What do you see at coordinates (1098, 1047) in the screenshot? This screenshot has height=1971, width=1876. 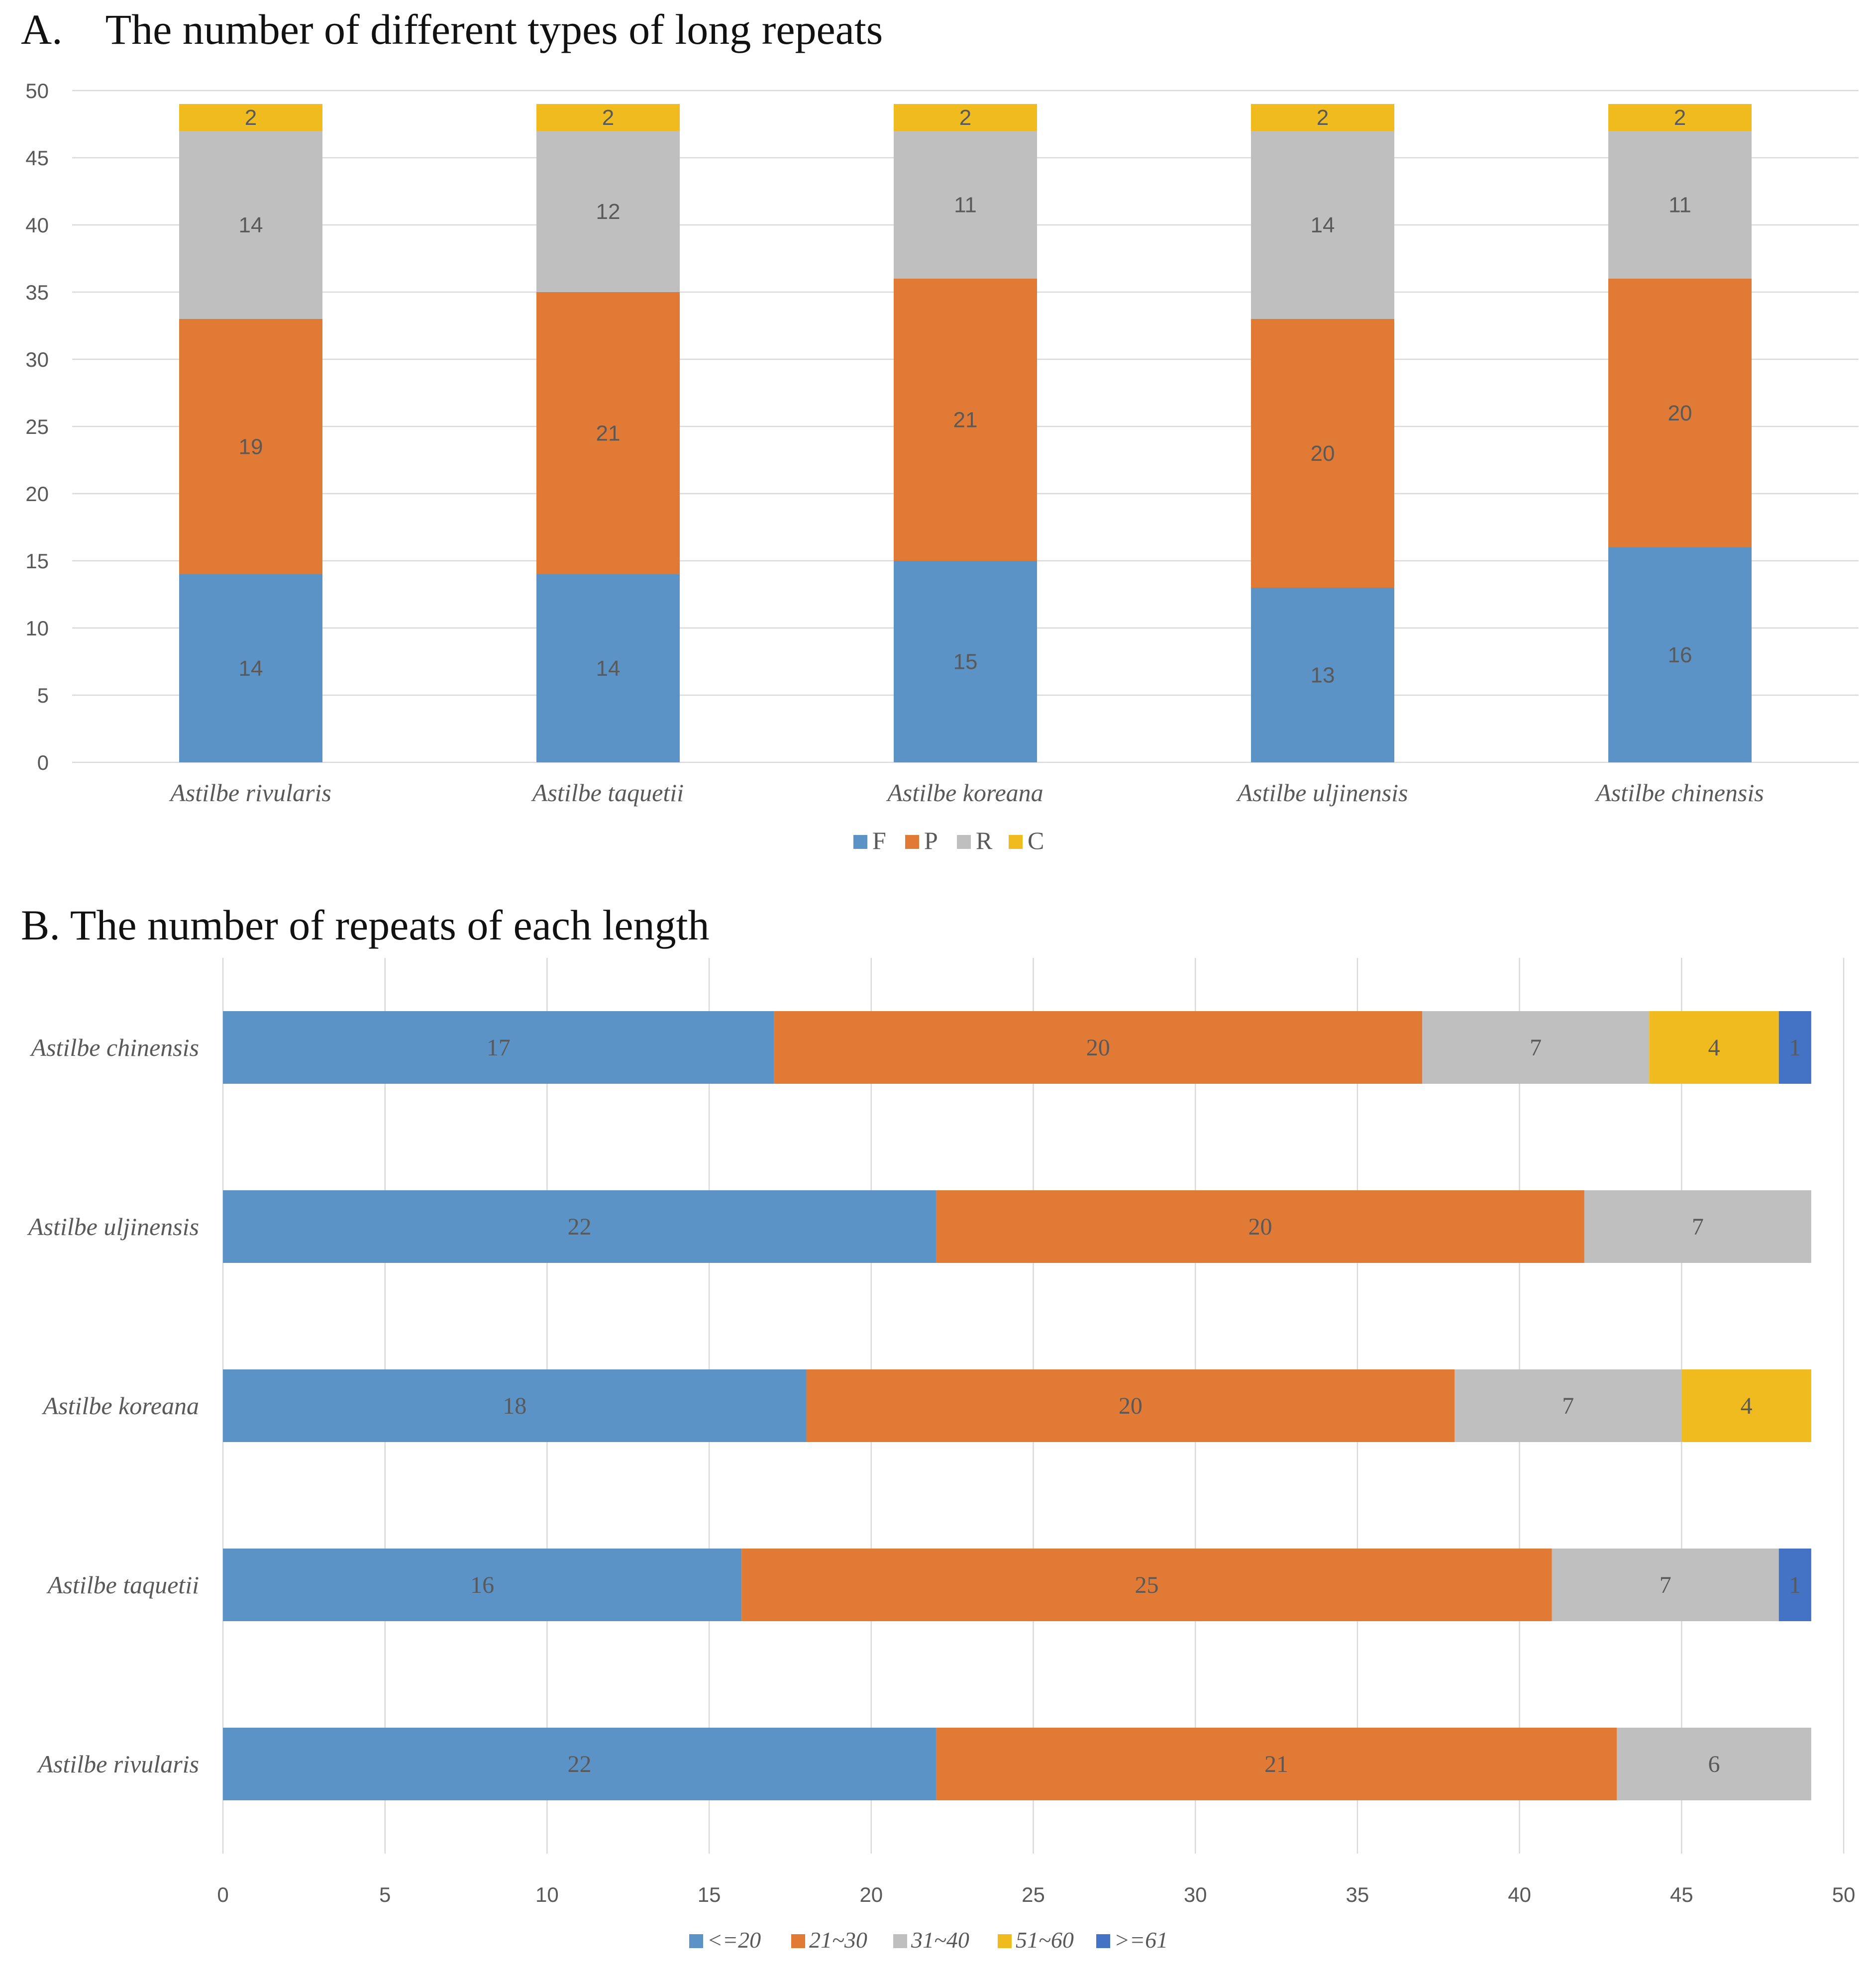 I see `bar-21-30-astilbe-chinensis` at bounding box center [1098, 1047].